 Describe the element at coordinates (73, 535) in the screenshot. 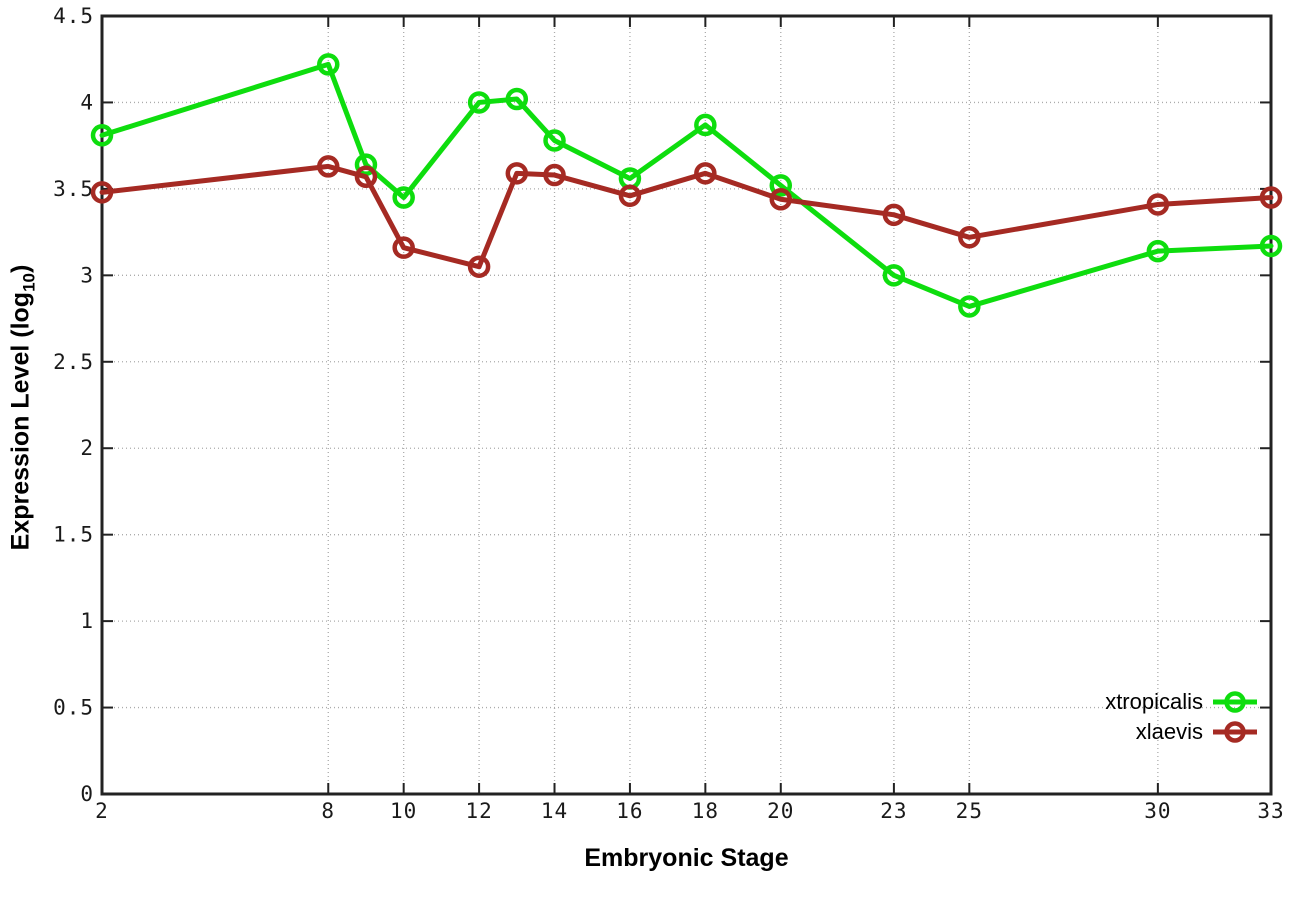

I see `y-tick-label: 1.5` at that location.